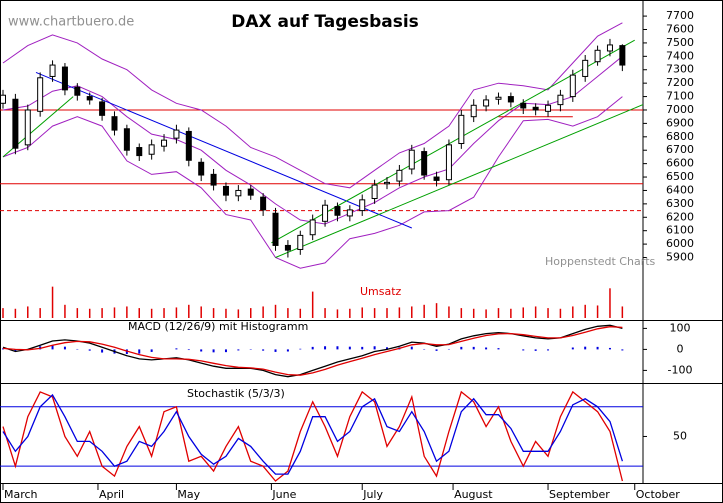  What do you see at coordinates (680, 42) in the screenshot?
I see `y-tick-label: 7500` at bounding box center [680, 42].